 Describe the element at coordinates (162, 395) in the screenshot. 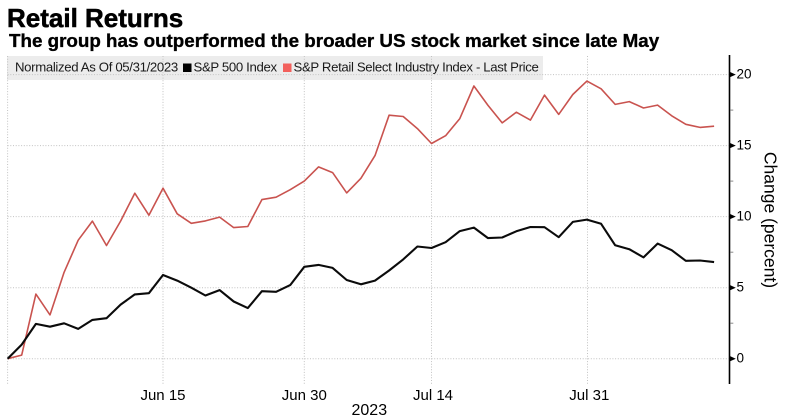

I see `svg-text: Jun 15` at that location.